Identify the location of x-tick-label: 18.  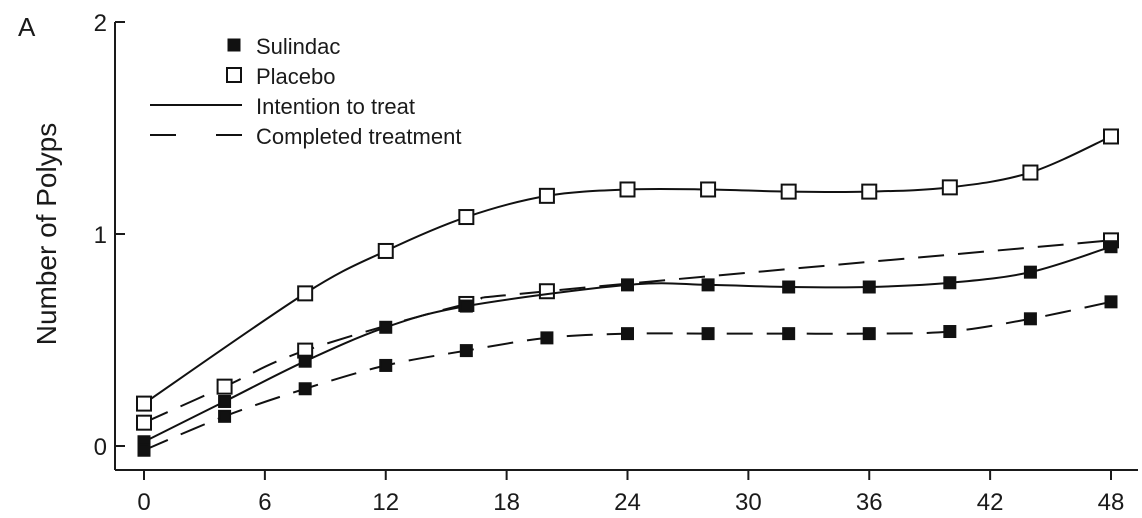
(506, 502).